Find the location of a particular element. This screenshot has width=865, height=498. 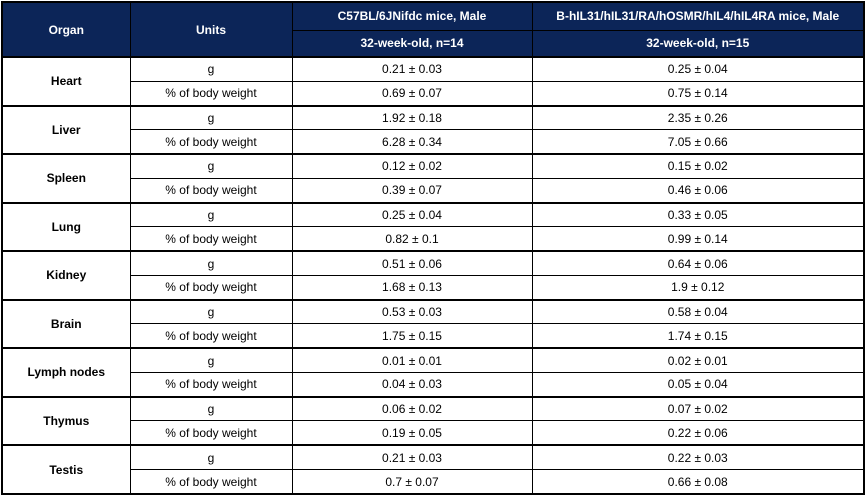

table-row: Lung g 0.25 ± 0.04 0.33 ± 0.05 is located at coordinates (433, 226).